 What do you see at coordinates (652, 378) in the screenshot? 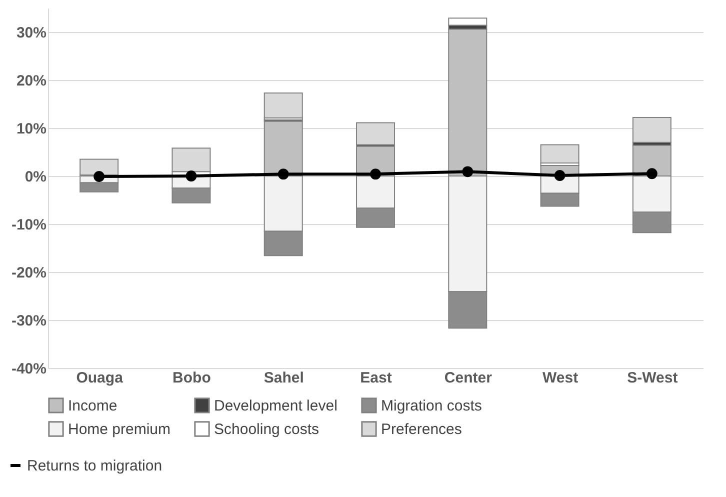
I see `x-tick-label: S-West` at bounding box center [652, 378].